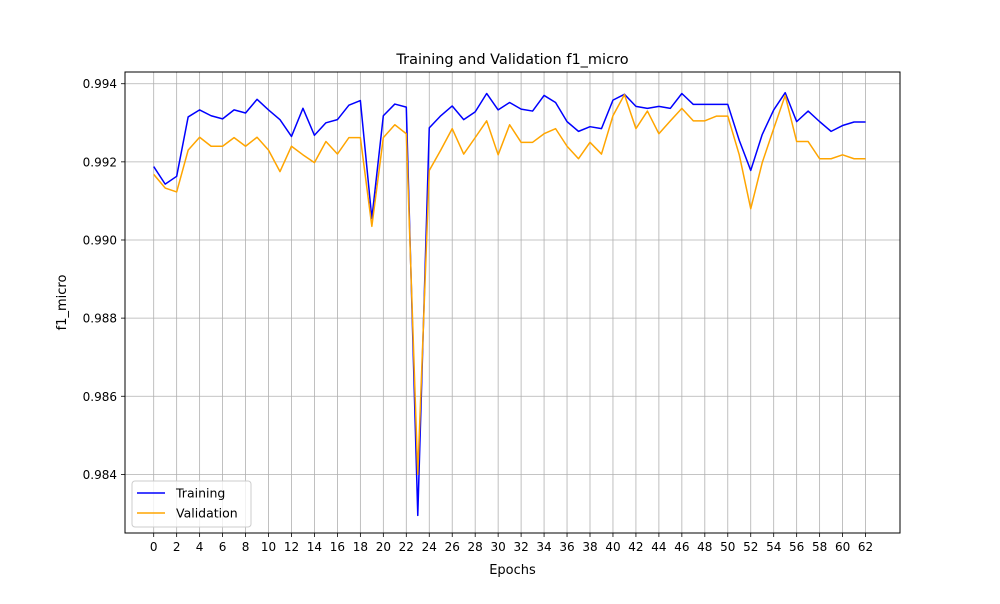  Describe the element at coordinates (819, 547) in the screenshot. I see `x-tick-label: 58` at that location.